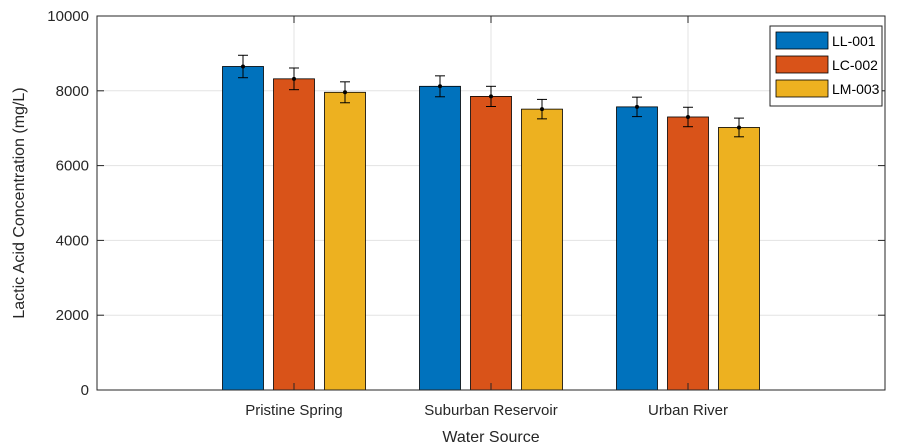  I want to click on legend: LL-001 LC-002 LM-003, so click(826, 66).